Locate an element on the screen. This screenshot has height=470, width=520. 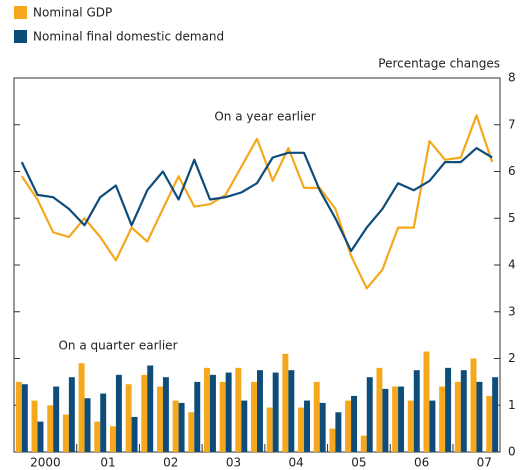
y-tick-label: 4 is located at coordinates (512, 265).